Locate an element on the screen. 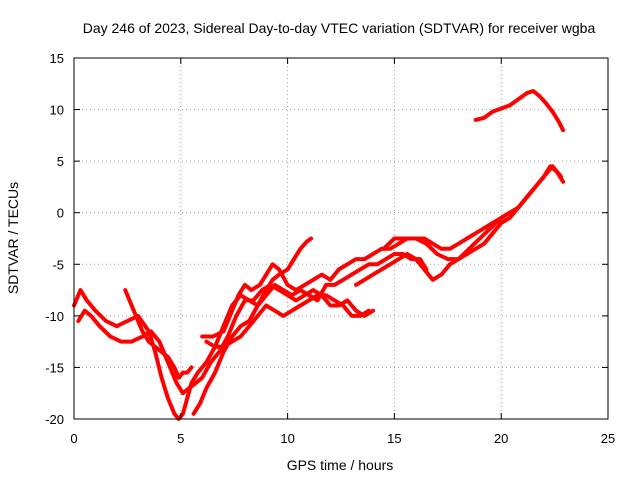 The width and height of the screenshot is (640, 480). y-tick-label: -10 is located at coordinates (54, 316).